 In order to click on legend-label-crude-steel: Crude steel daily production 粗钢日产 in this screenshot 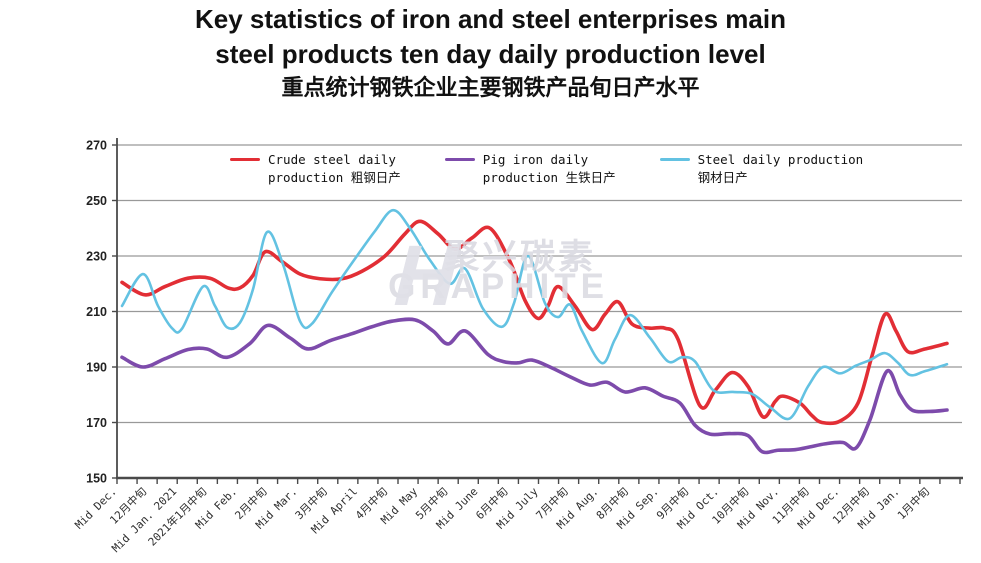, I will do `click(334, 169)`.